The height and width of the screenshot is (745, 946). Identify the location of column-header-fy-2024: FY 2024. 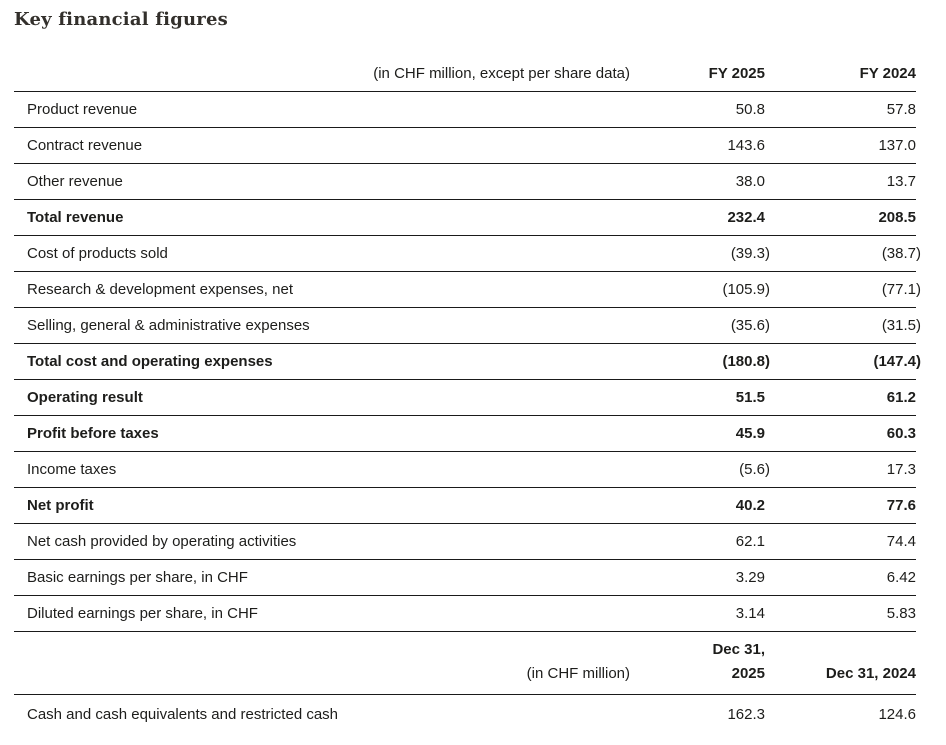
(887, 73).